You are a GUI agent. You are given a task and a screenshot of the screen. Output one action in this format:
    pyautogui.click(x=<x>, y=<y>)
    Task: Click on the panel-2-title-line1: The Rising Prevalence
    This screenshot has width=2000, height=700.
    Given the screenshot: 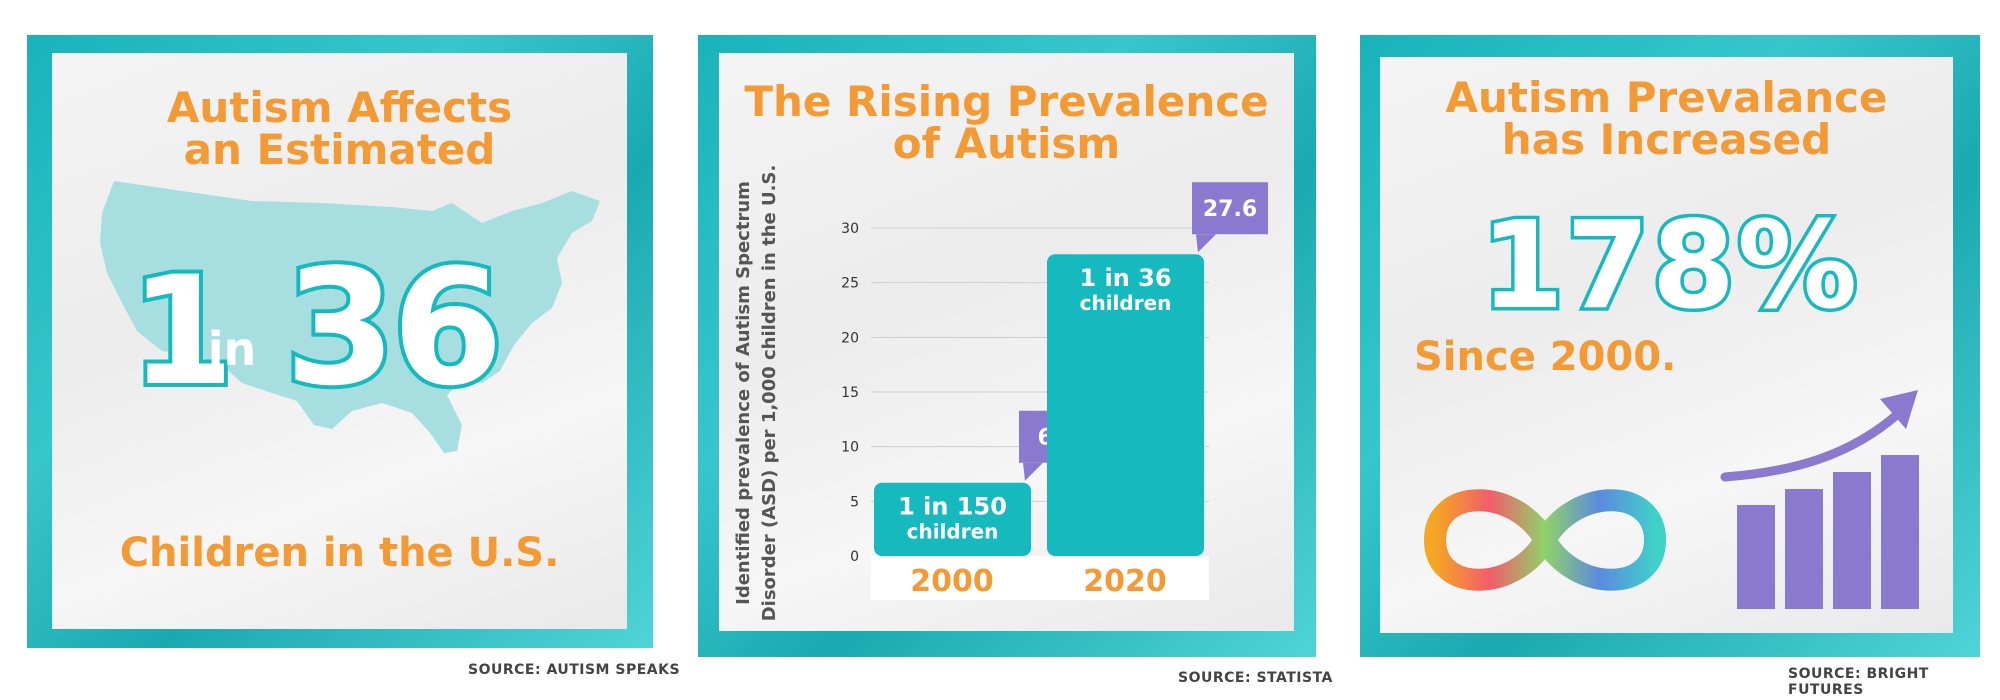 What is the action you would take?
    pyautogui.click(x=1006, y=101)
    